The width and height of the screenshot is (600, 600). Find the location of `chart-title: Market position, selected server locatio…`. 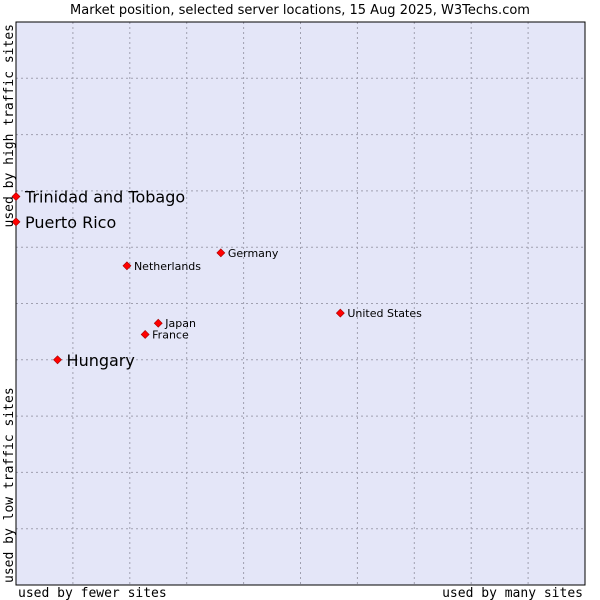

chart-title: Market position, selected server locatio… is located at coordinates (300, 10).